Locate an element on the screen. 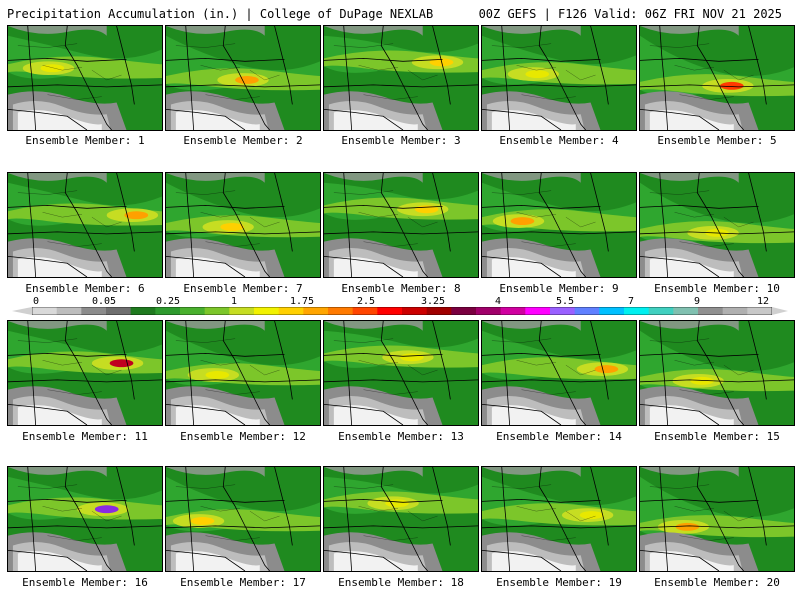 Image resolution: width=800 pixels, height=600 pixels. member-caption-2: Ensemble Member: 2 is located at coordinates (243, 140).